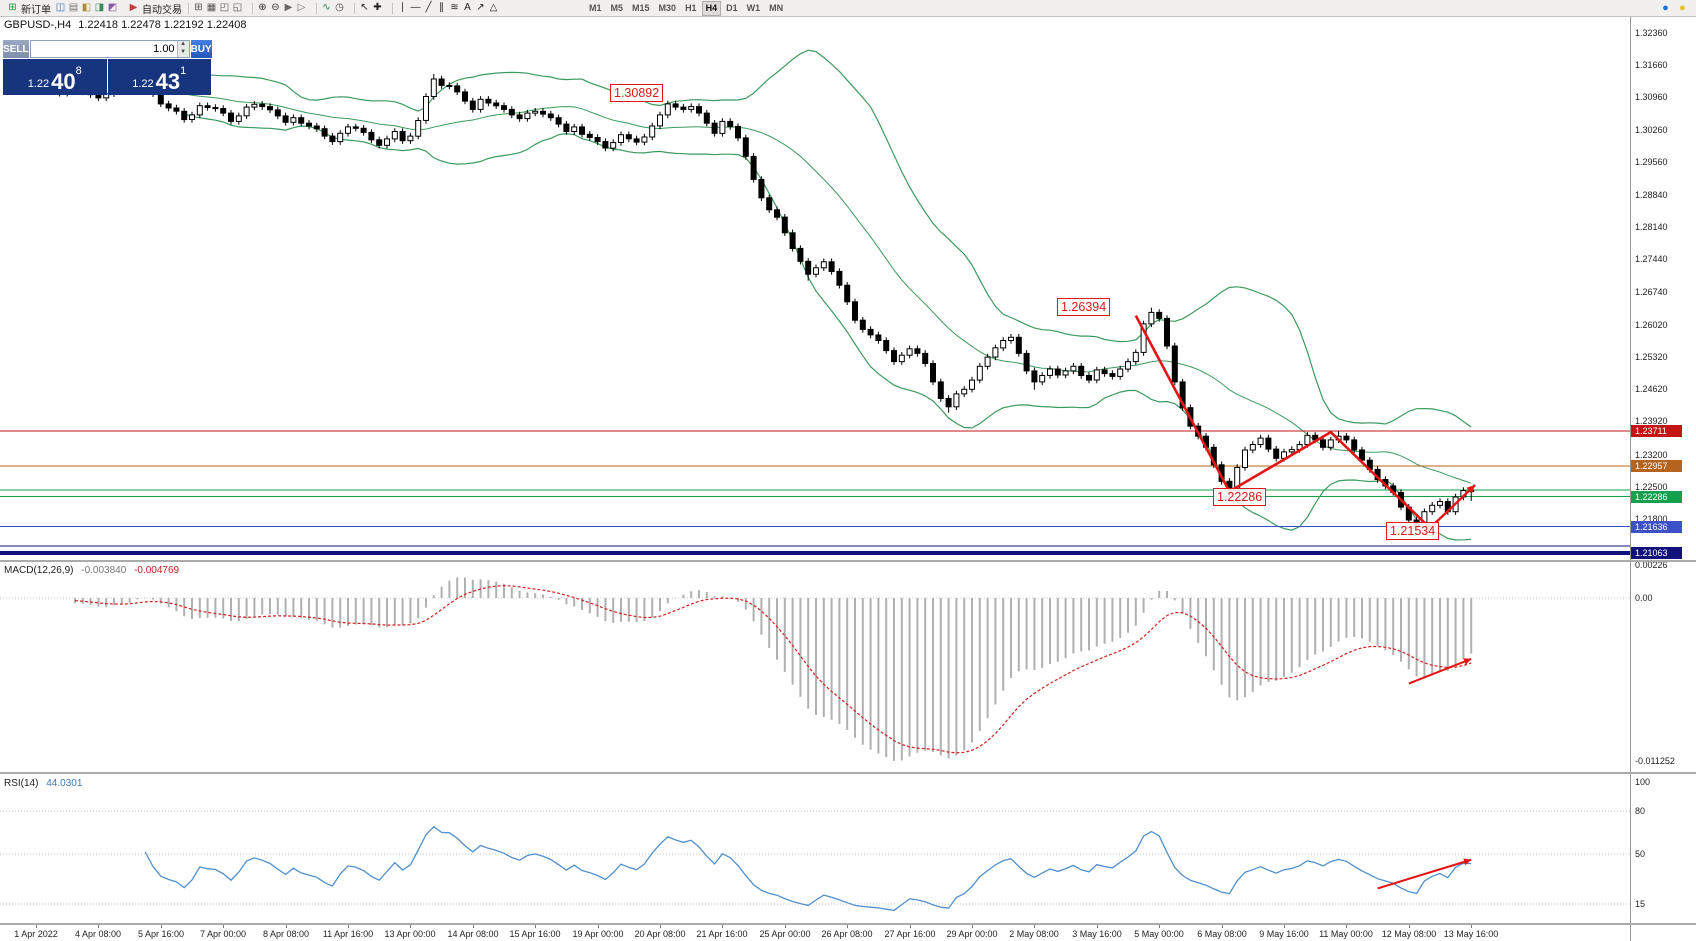 The width and height of the screenshot is (1696, 941). What do you see at coordinates (198, 7) in the screenshot?
I see `new-chart-icon: ⊞` at bounding box center [198, 7].